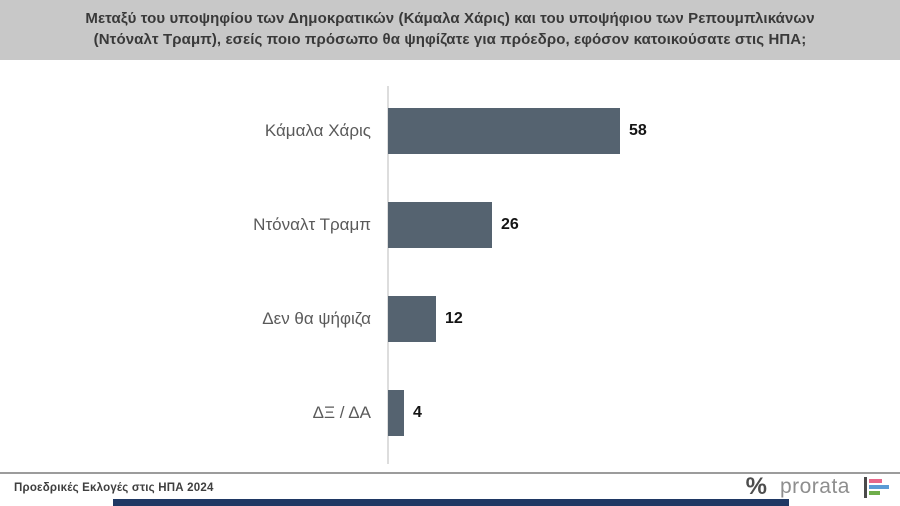 This screenshot has width=900, height=506. I want to click on category-label: ΔΞ / ΔΑ, so click(341, 412).